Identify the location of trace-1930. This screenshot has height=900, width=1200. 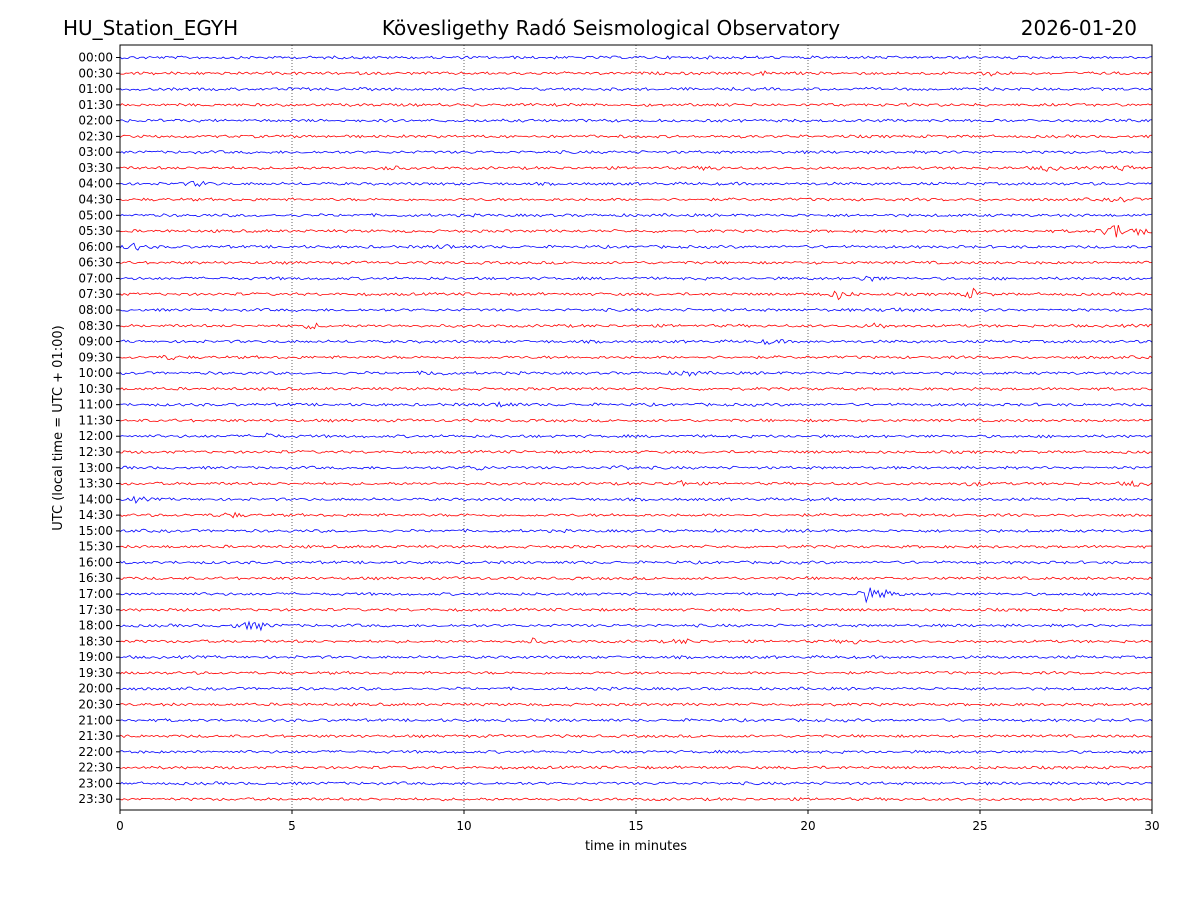
(636, 672).